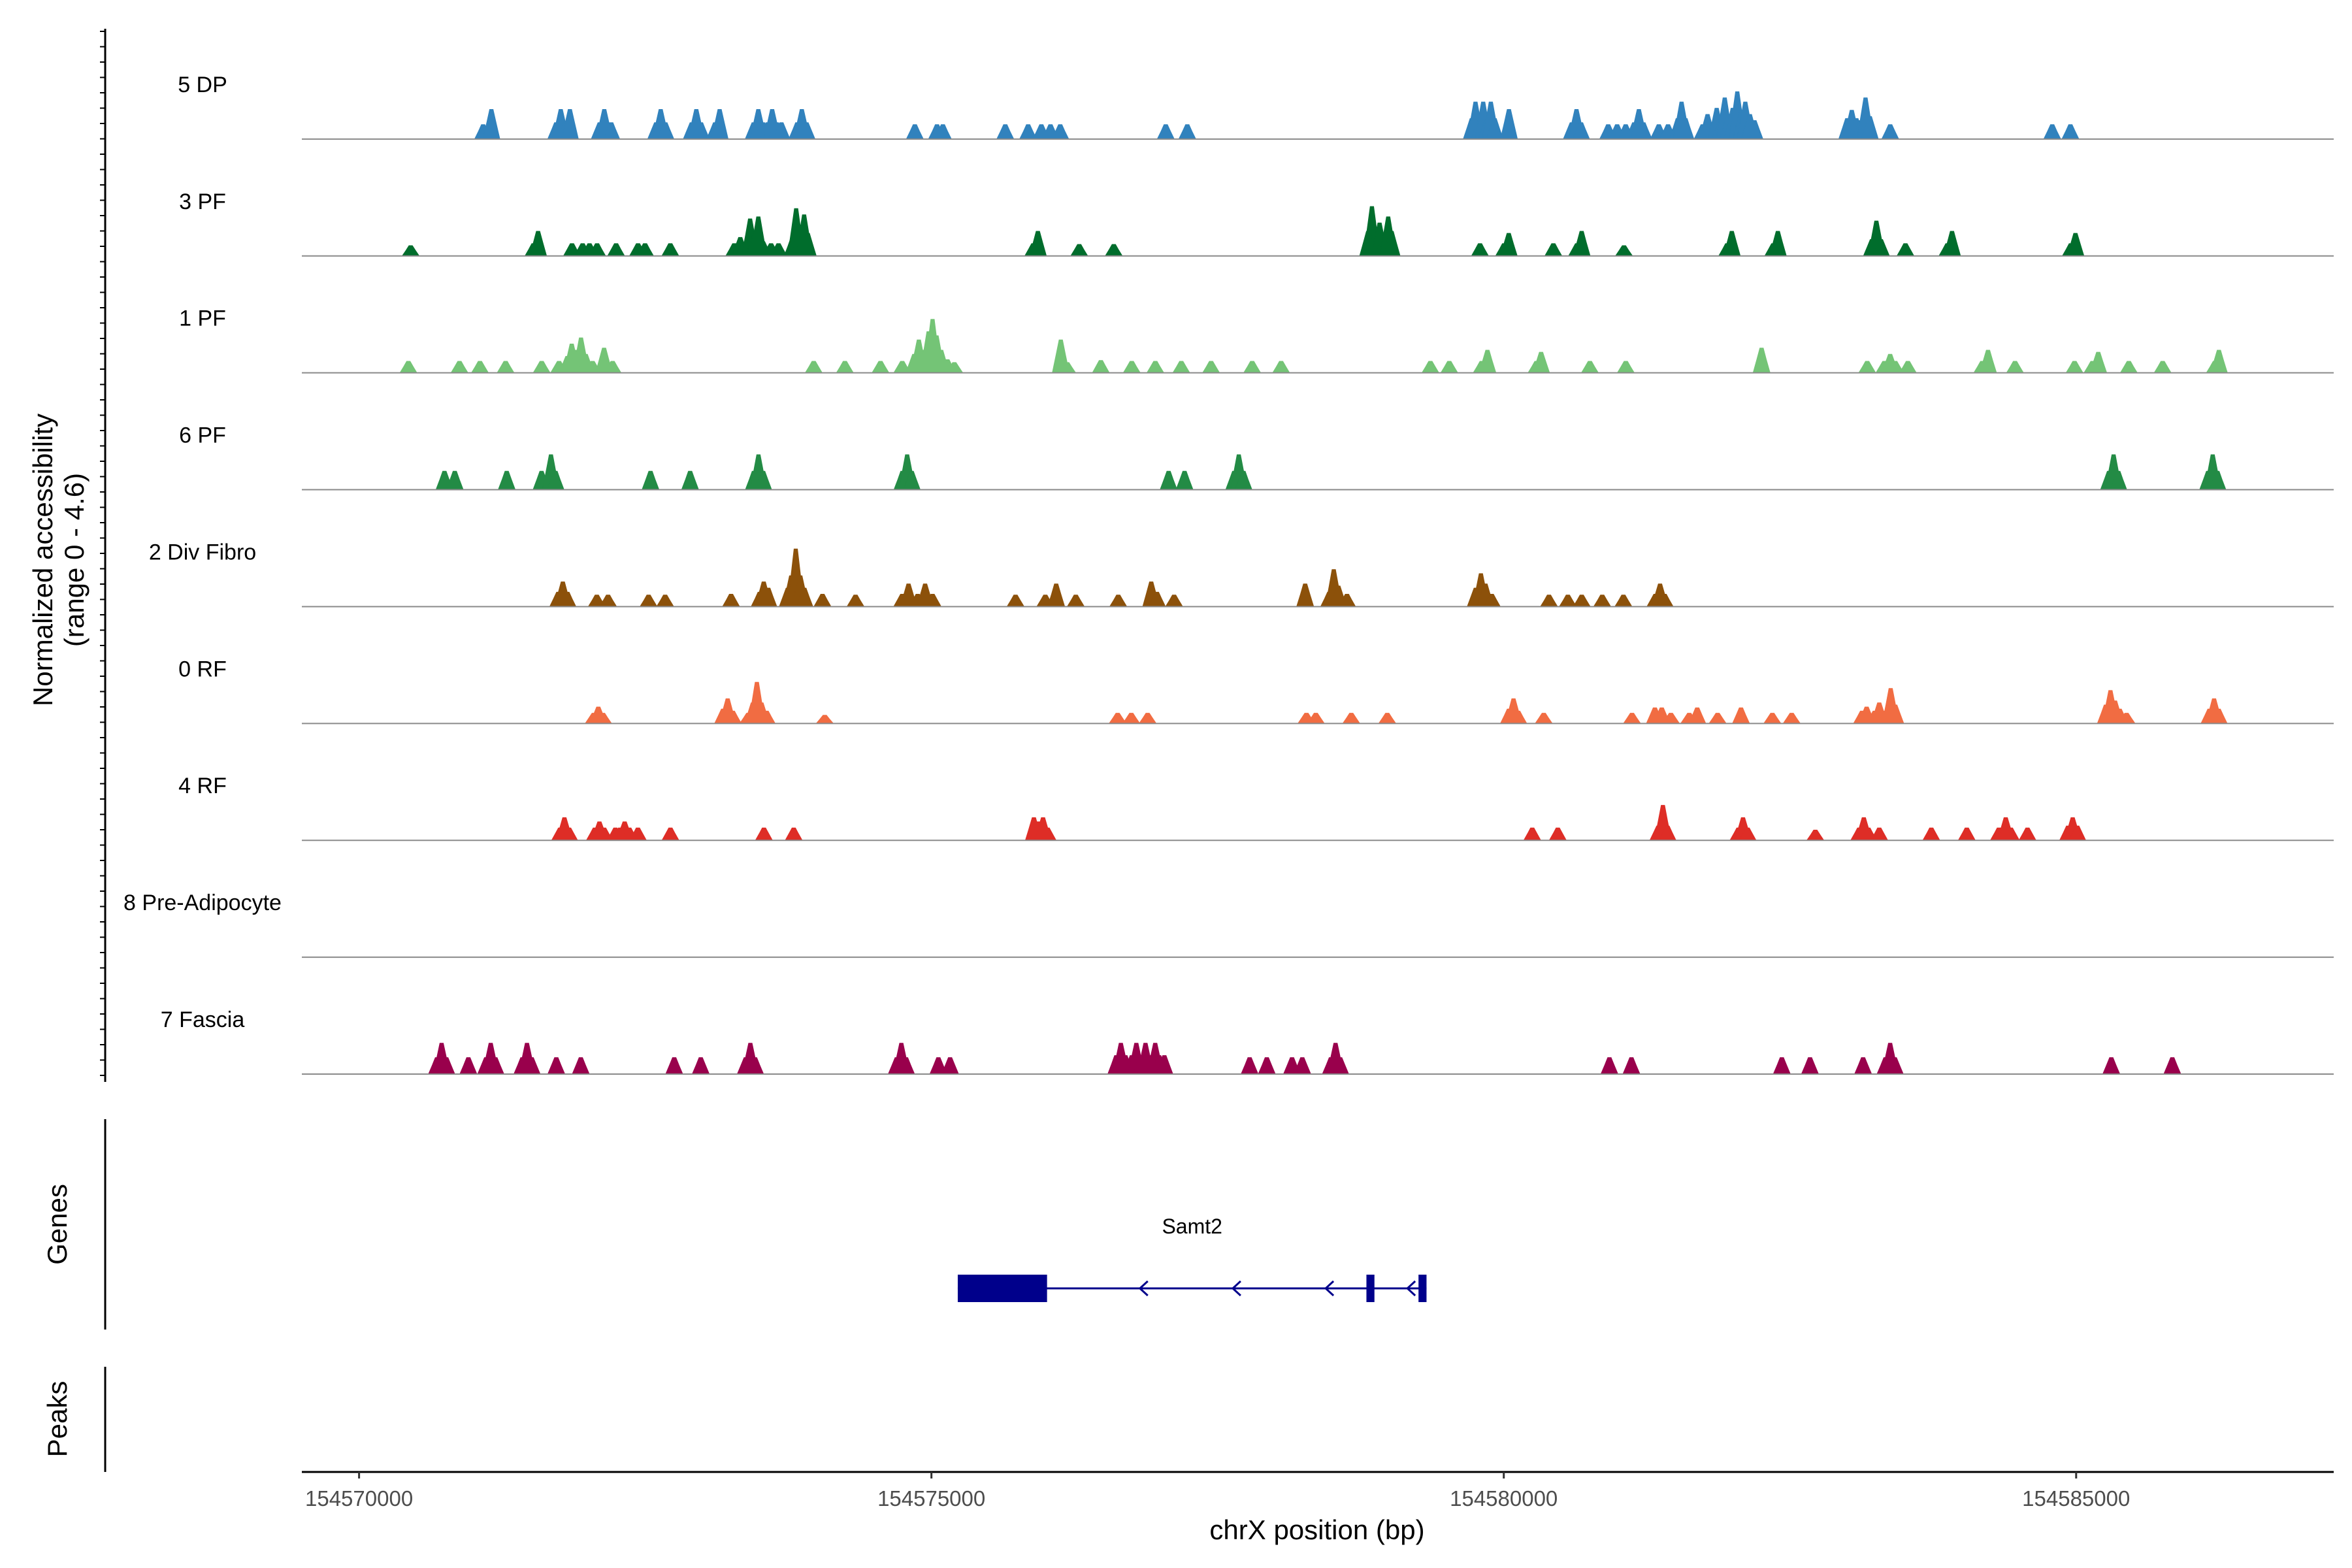 The image size is (2352, 1568). I want to click on x-axis-ticks: 154570000 154575000 154580000 154585000, so click(1217, 1491).